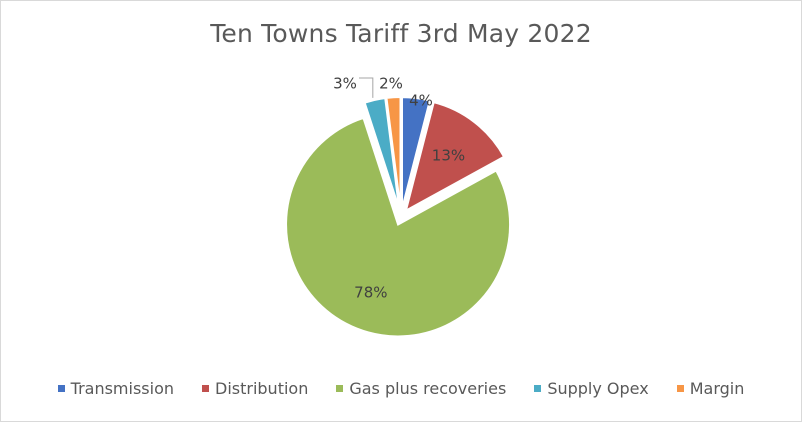  Describe the element at coordinates (398, 227) in the screenshot. I see `pie-slice-gas-plus-recoveries` at that location.